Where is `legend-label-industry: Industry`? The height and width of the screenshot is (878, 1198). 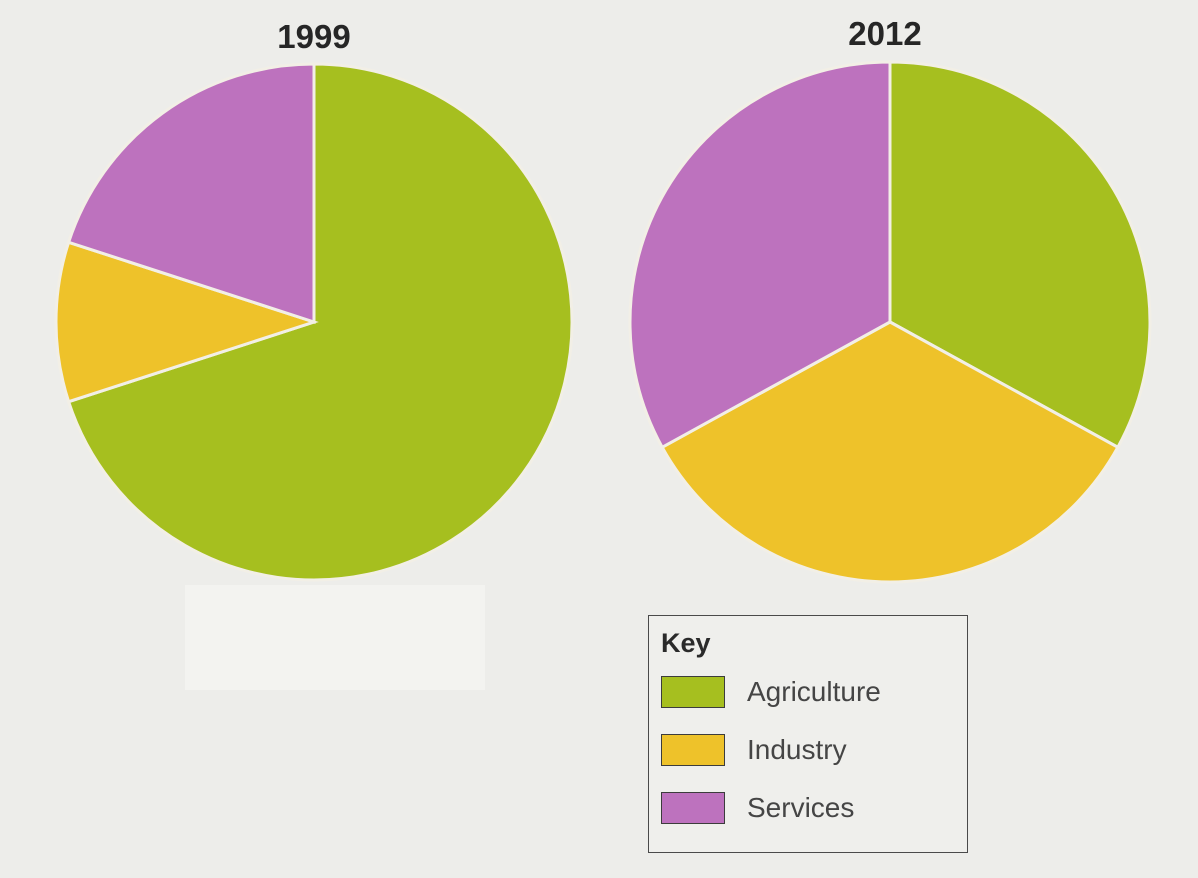 legend-label-industry: Industry is located at coordinates (797, 749).